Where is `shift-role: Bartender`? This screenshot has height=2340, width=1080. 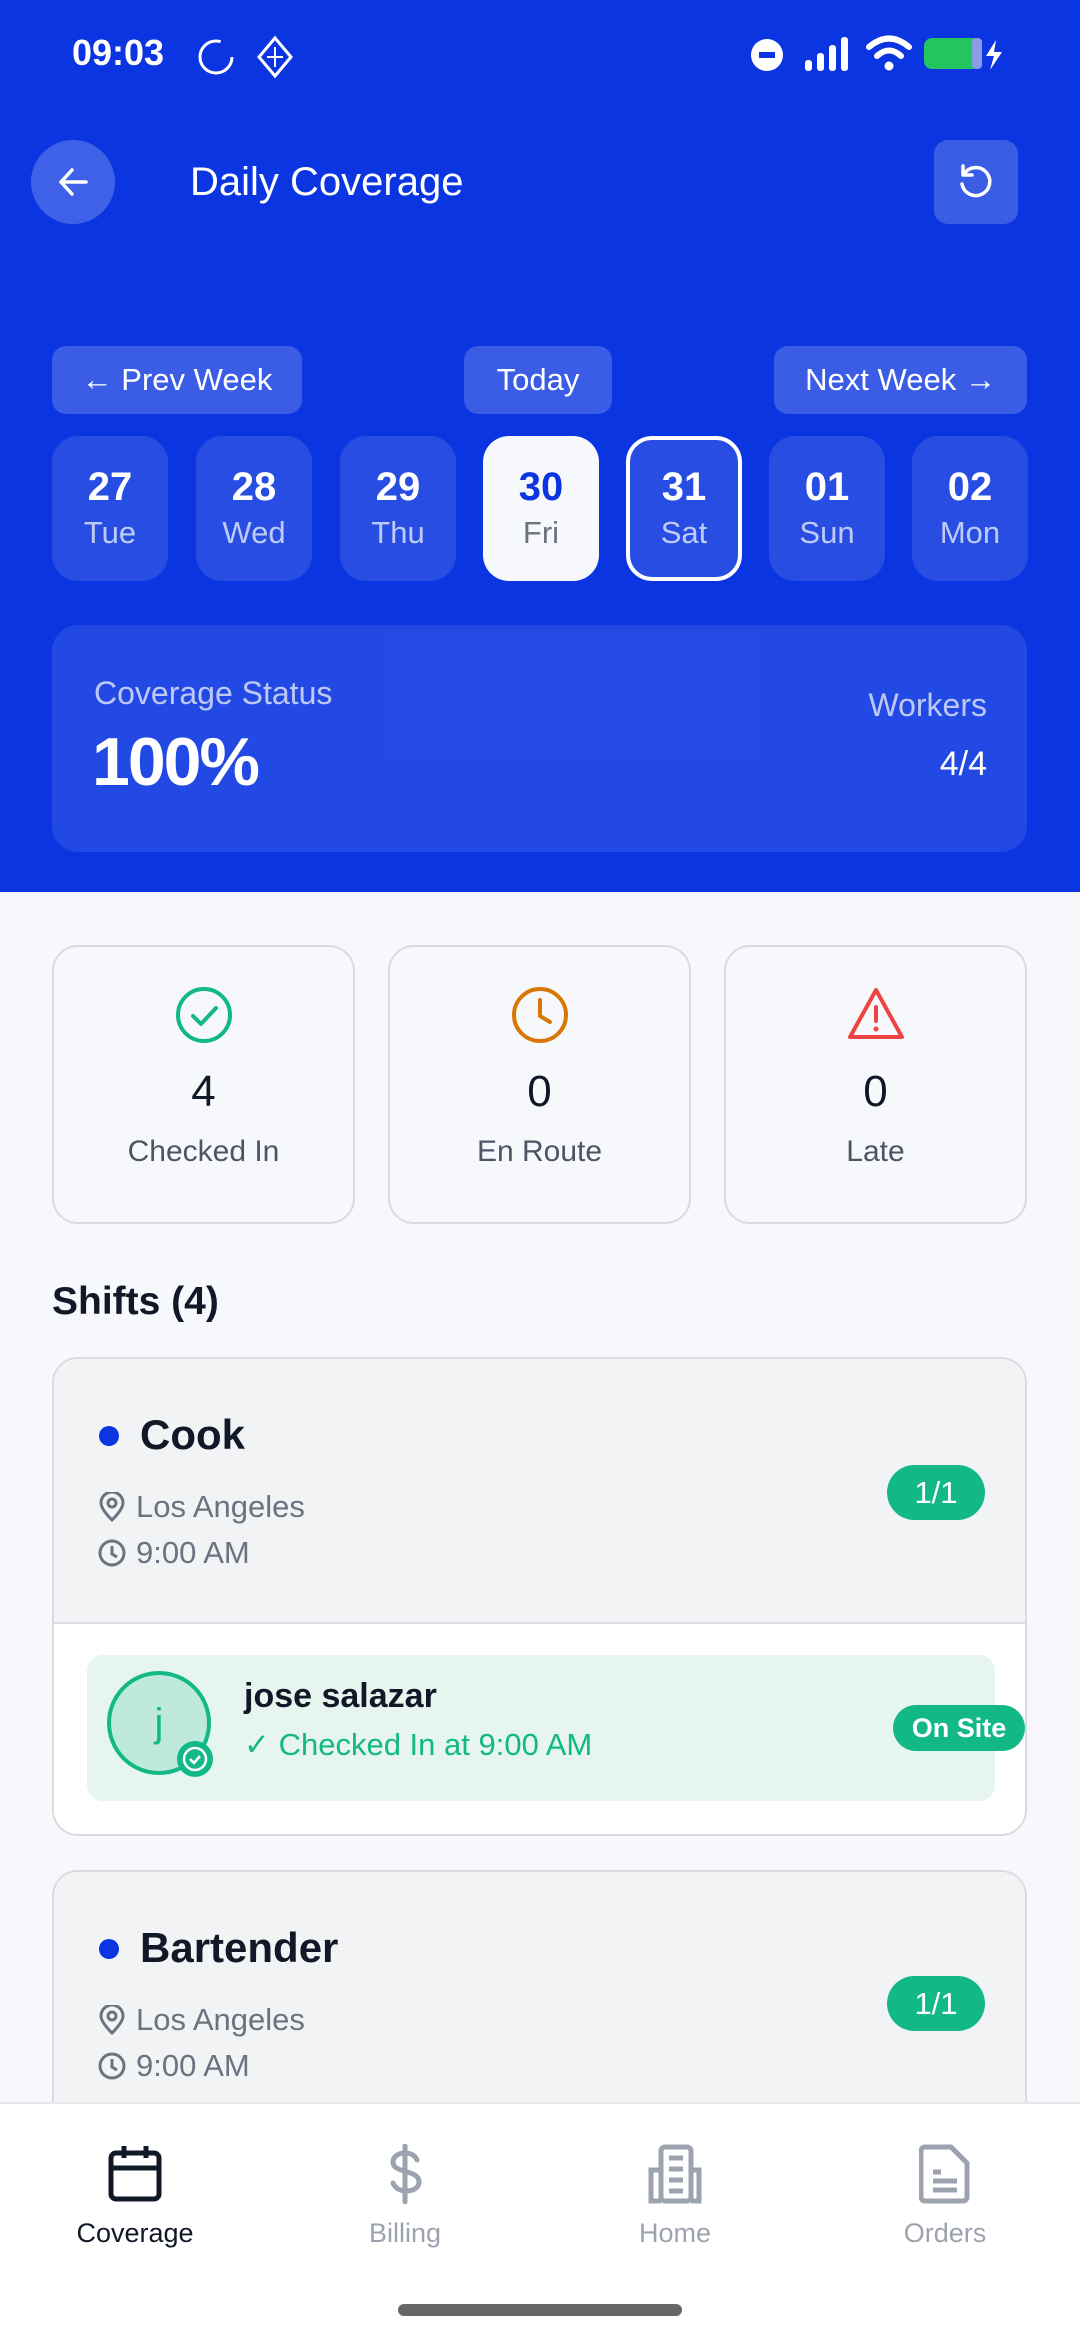
shift-role: Bartender is located at coordinates (239, 1947).